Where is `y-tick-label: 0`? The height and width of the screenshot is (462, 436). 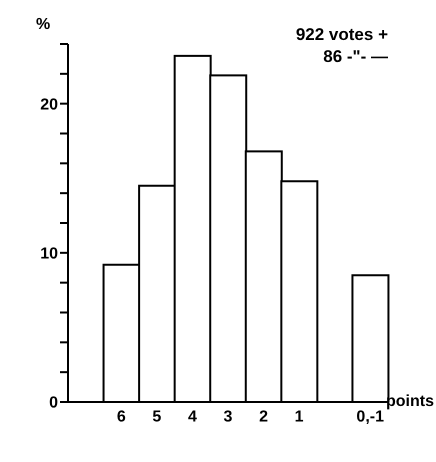
y-tick-label: 0 is located at coordinates (53, 403).